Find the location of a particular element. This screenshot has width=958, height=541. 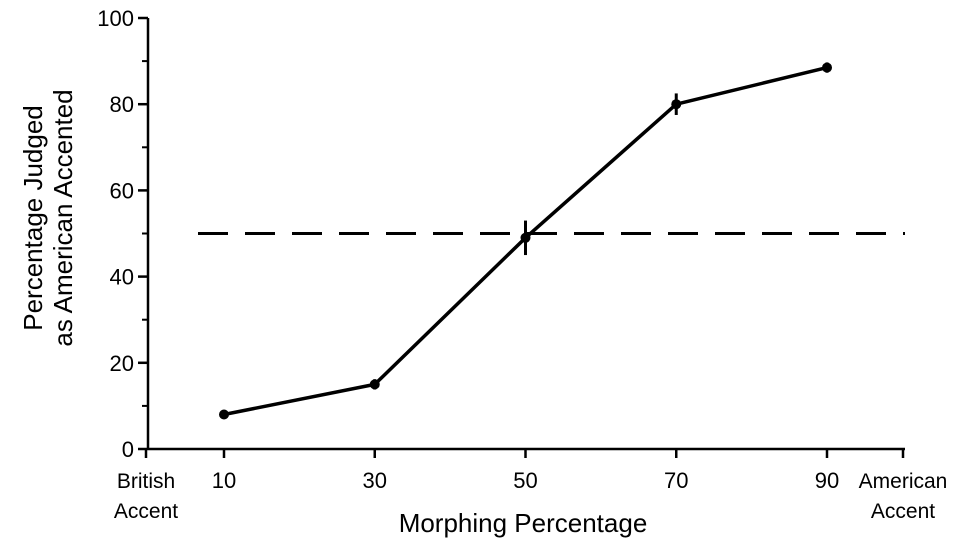

x-tick-label-70: 70 is located at coordinates (676, 480).